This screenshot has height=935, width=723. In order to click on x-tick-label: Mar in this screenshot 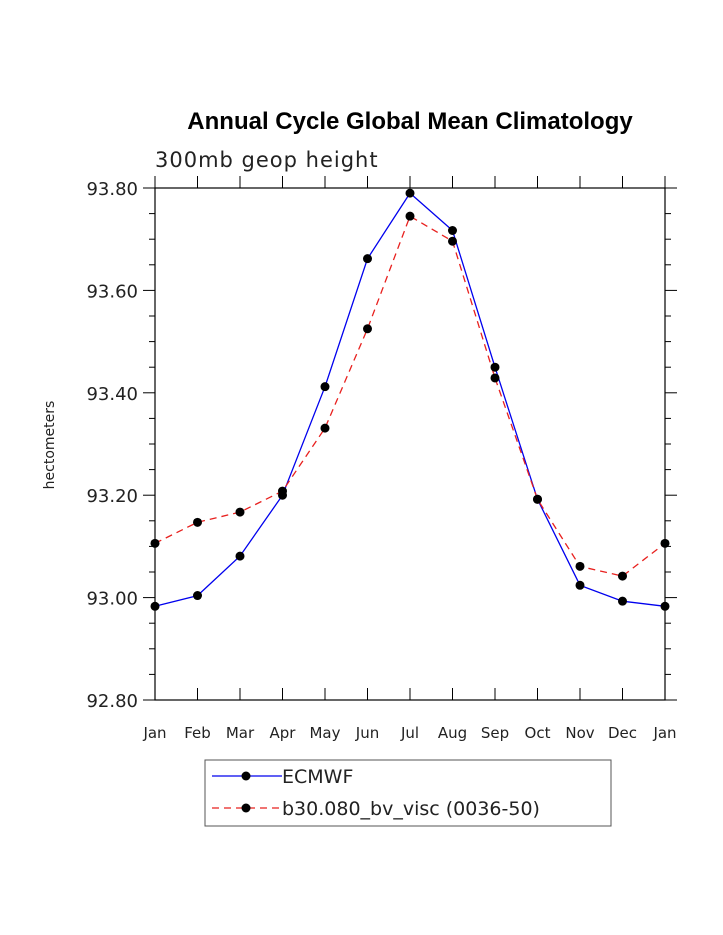, I will do `click(240, 733)`.